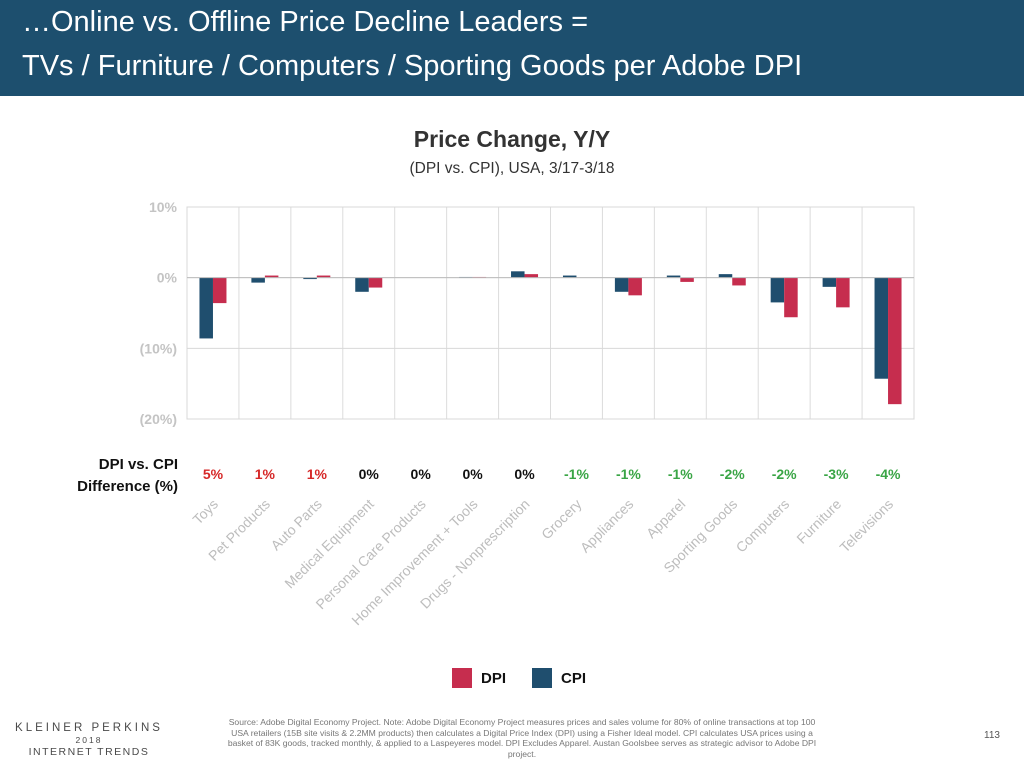 This screenshot has height=767, width=1024. I want to click on page-number: 113, so click(992, 735).